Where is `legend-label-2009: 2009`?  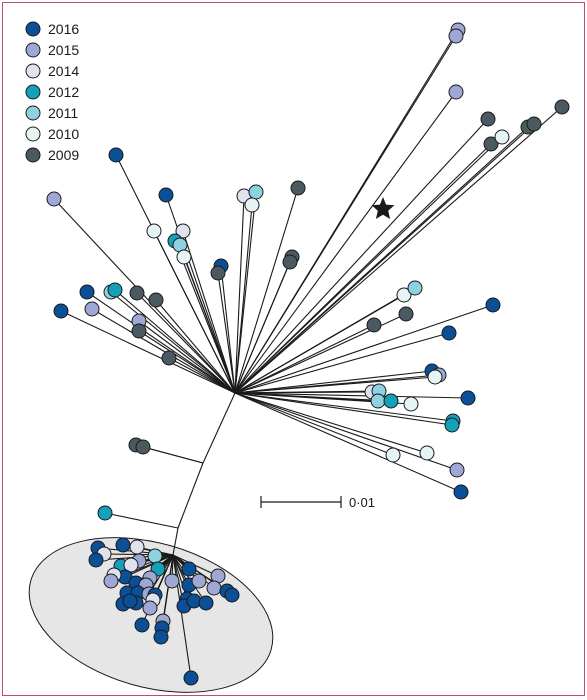
legend-label-2009: 2009 is located at coordinates (63, 155).